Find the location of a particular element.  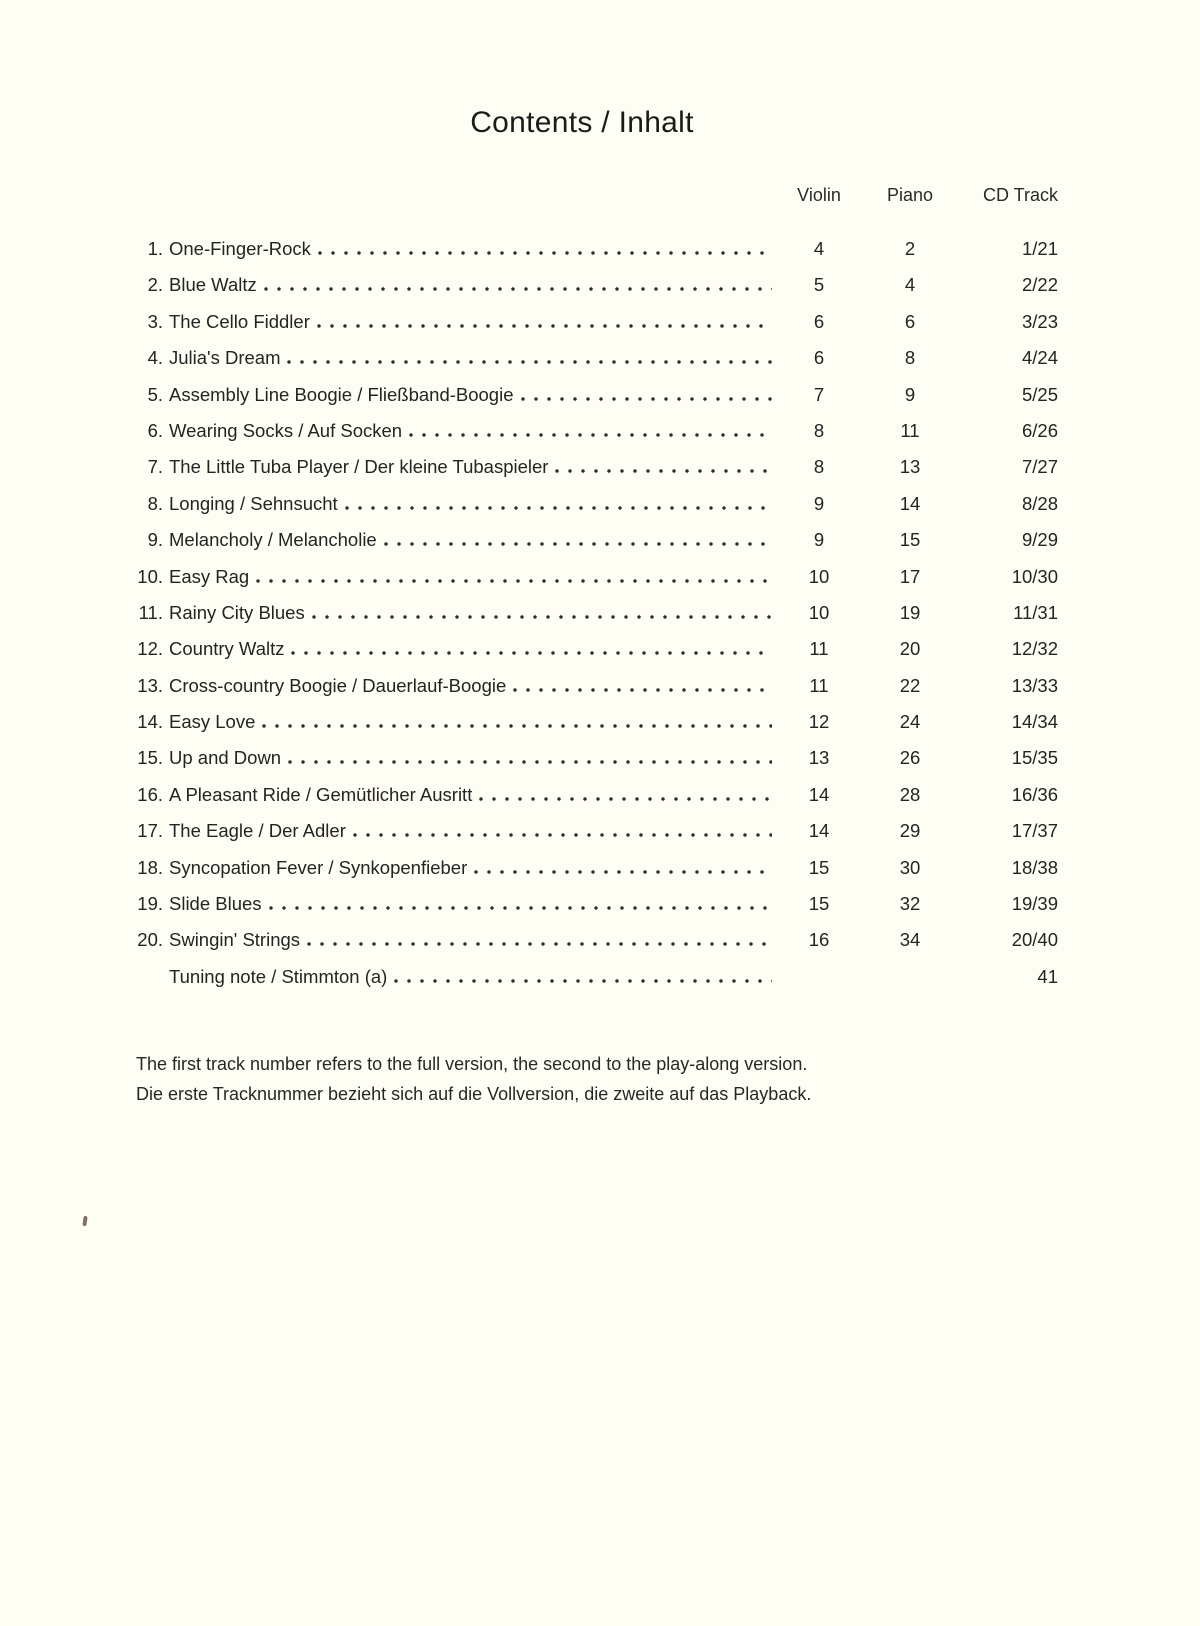

column-header-piano: Piano is located at coordinates (910, 195).